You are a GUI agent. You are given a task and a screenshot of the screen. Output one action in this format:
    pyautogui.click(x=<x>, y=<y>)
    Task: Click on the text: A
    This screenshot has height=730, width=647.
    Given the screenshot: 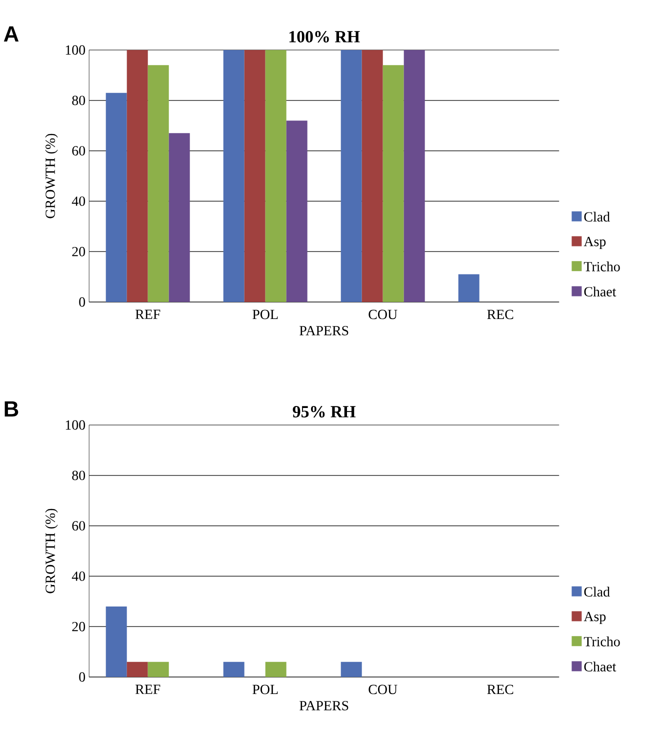 What is the action you would take?
    pyautogui.click(x=11, y=34)
    